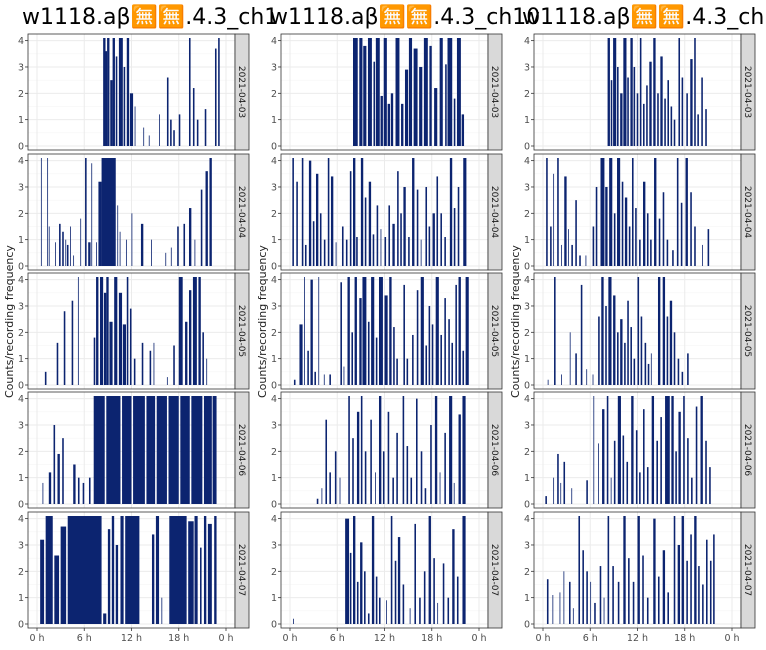 This screenshot has width=766, height=650. What do you see at coordinates (131, 638) in the screenshot?
I see `x-tick-label: 12 h` at bounding box center [131, 638].